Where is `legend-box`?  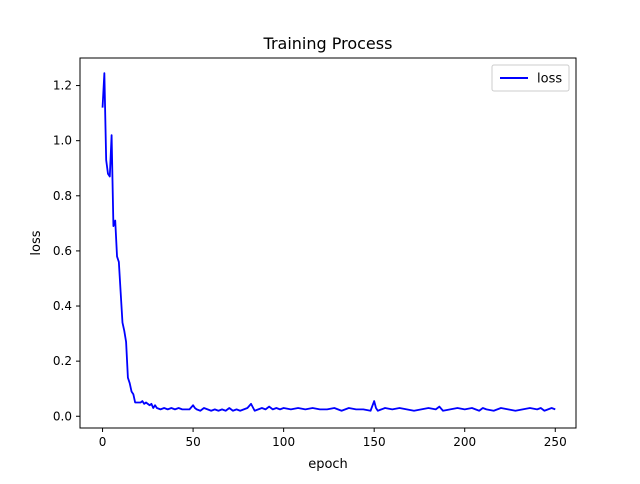 legend-box is located at coordinates (530, 78).